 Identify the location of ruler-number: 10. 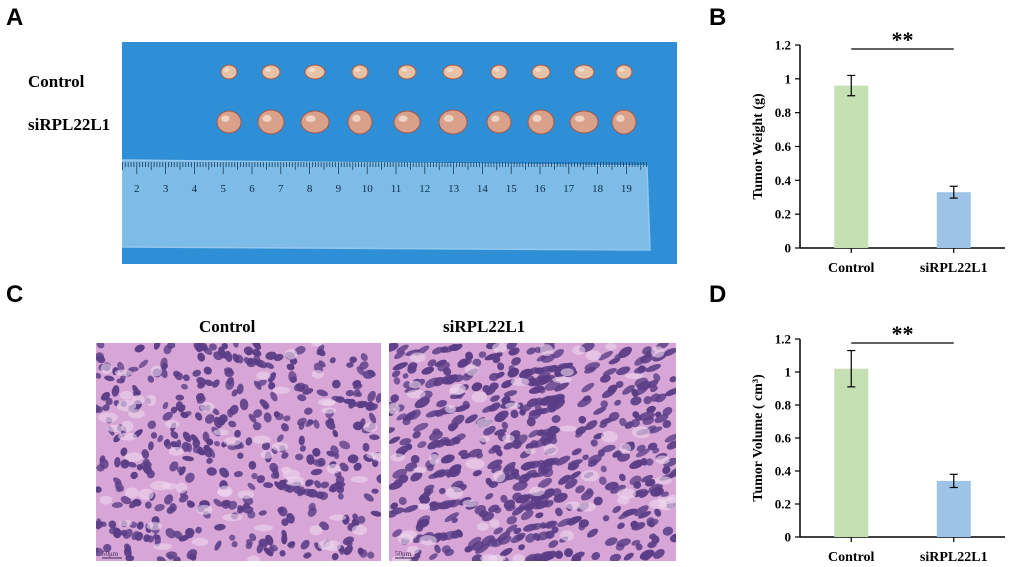
(368, 189).